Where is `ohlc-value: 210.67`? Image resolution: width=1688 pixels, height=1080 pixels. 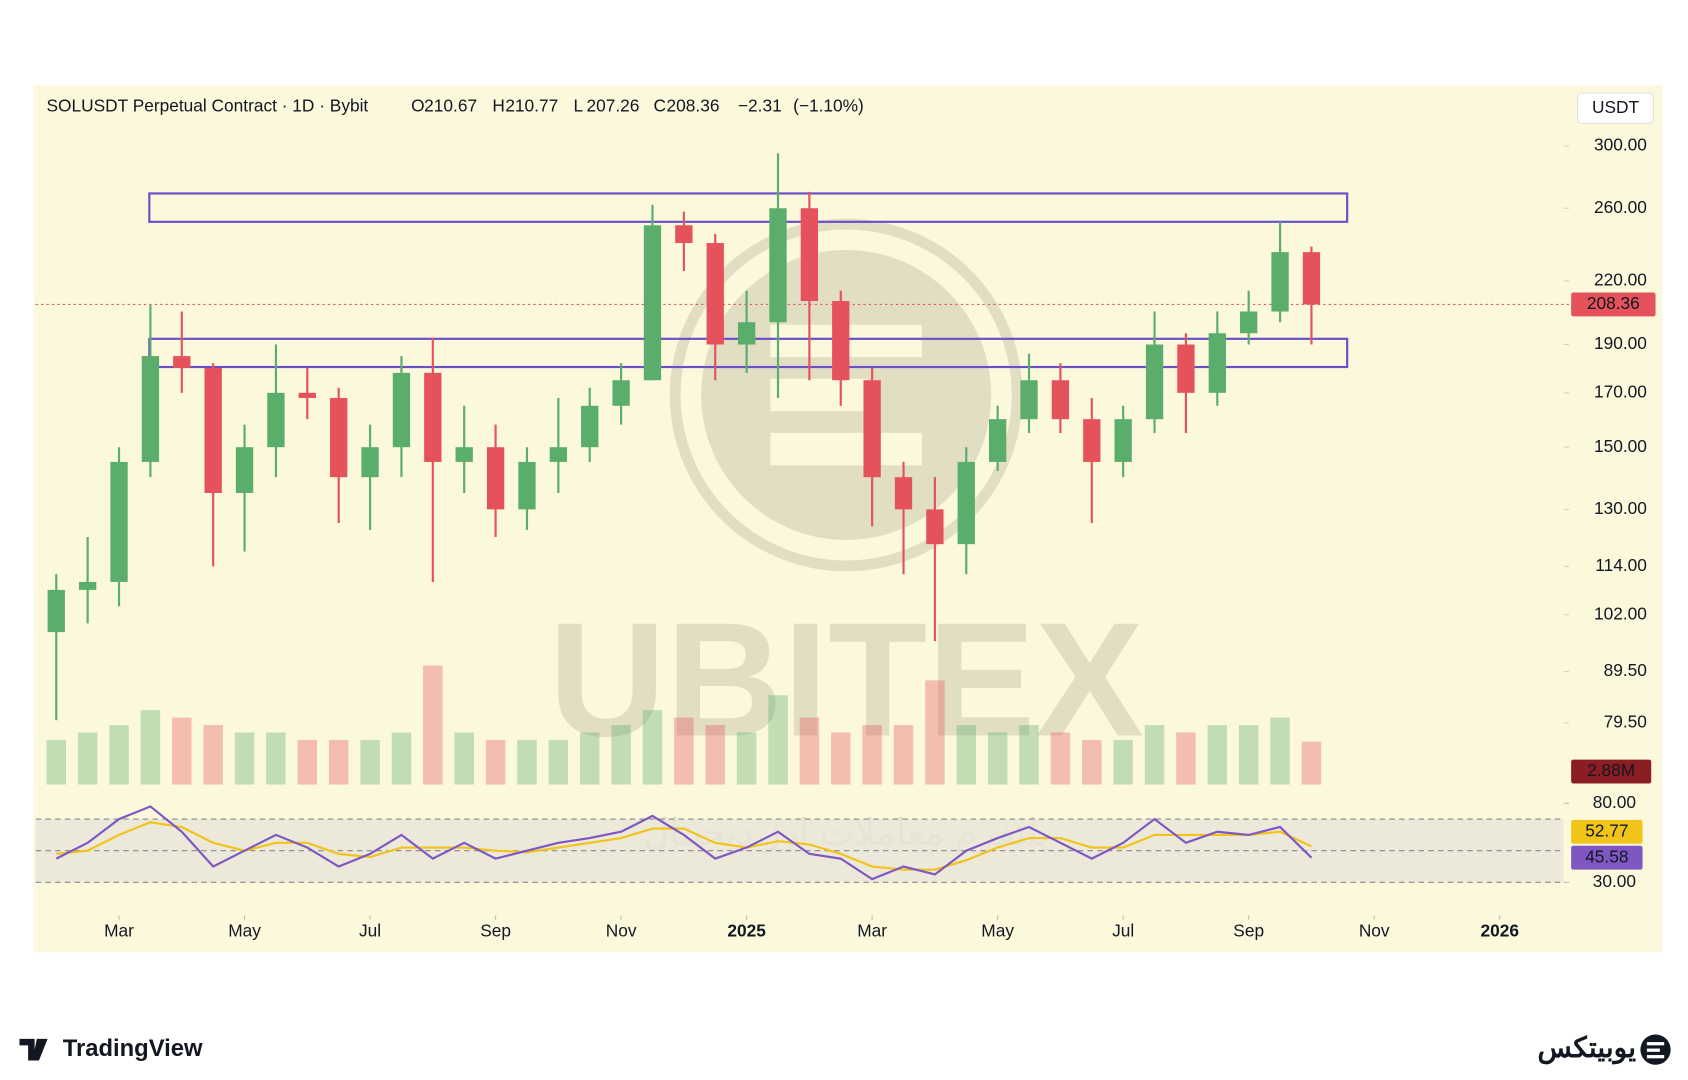 ohlc-value: 210.67 is located at coordinates (450, 106).